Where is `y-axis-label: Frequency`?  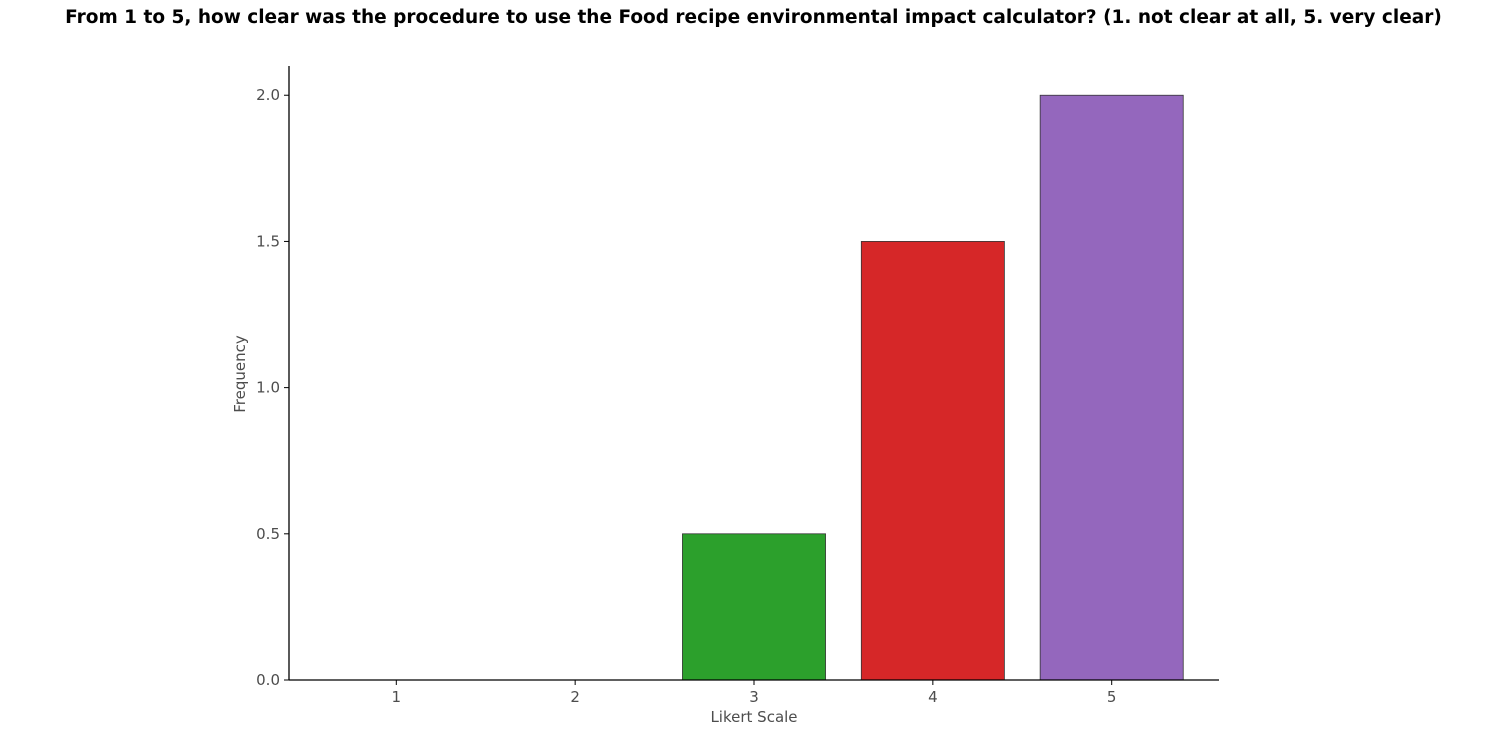 y-axis-label: Frequency is located at coordinates (240, 374).